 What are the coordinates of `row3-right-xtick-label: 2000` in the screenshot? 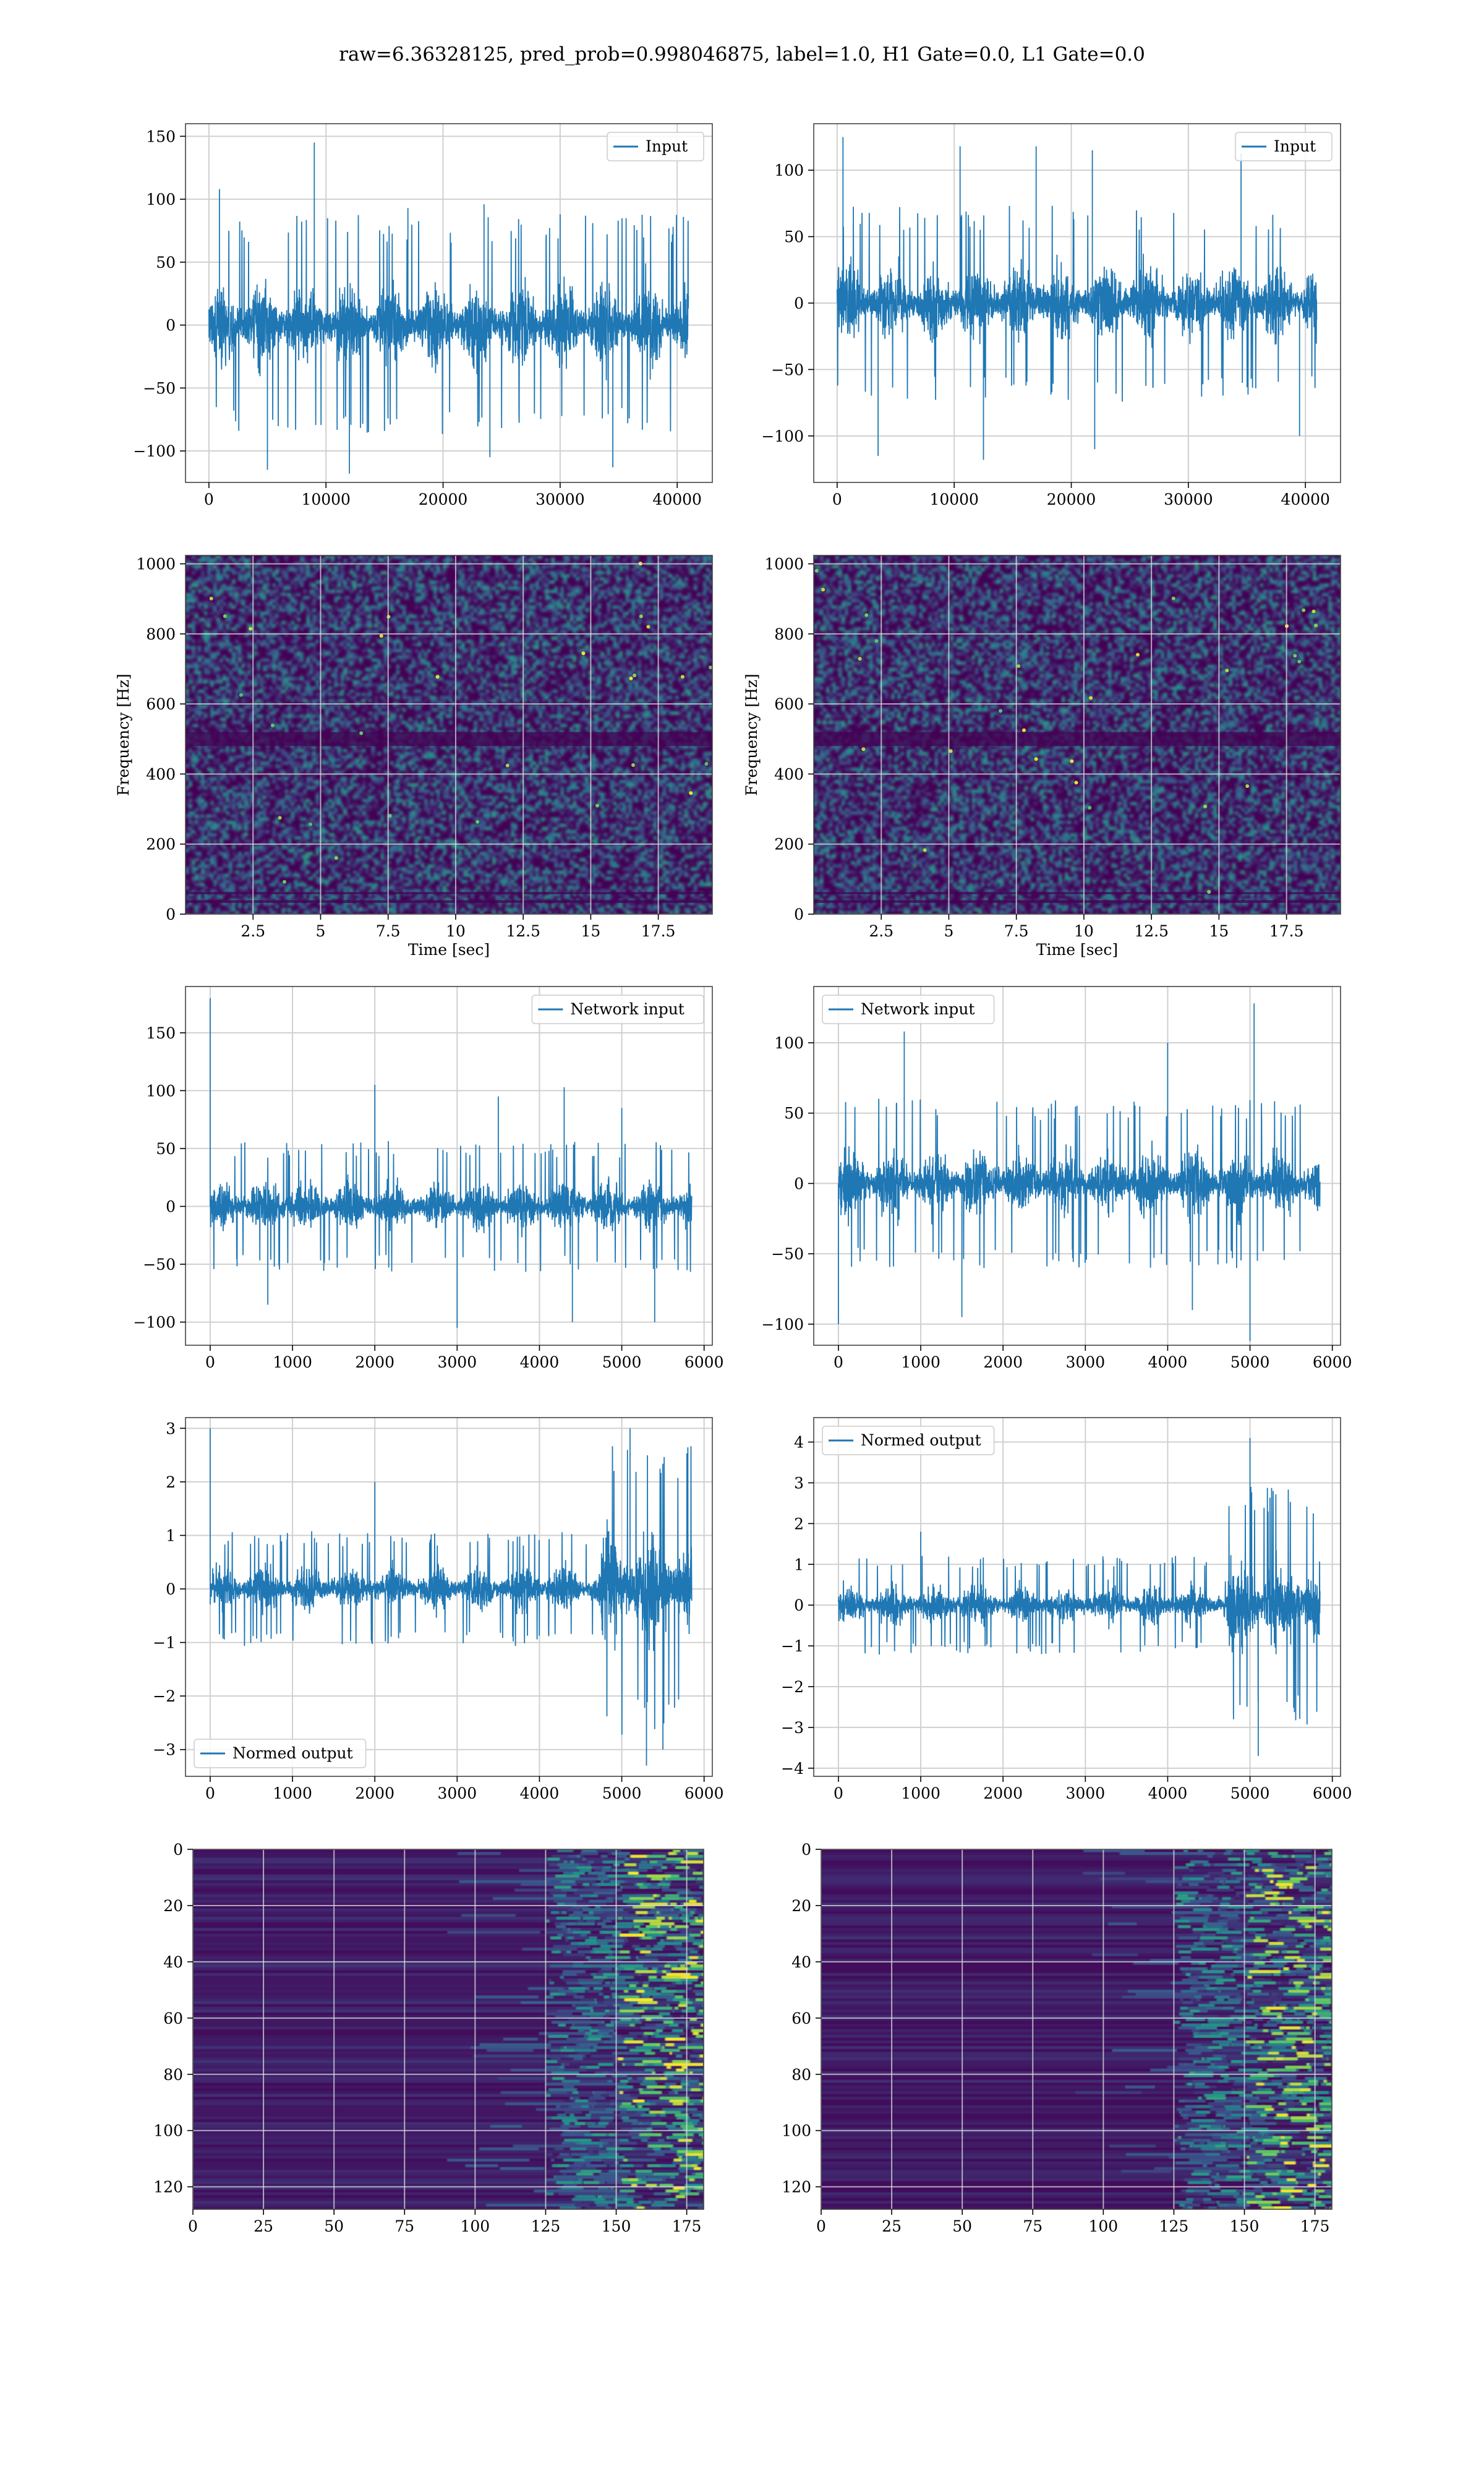 It's located at (1003, 1362).